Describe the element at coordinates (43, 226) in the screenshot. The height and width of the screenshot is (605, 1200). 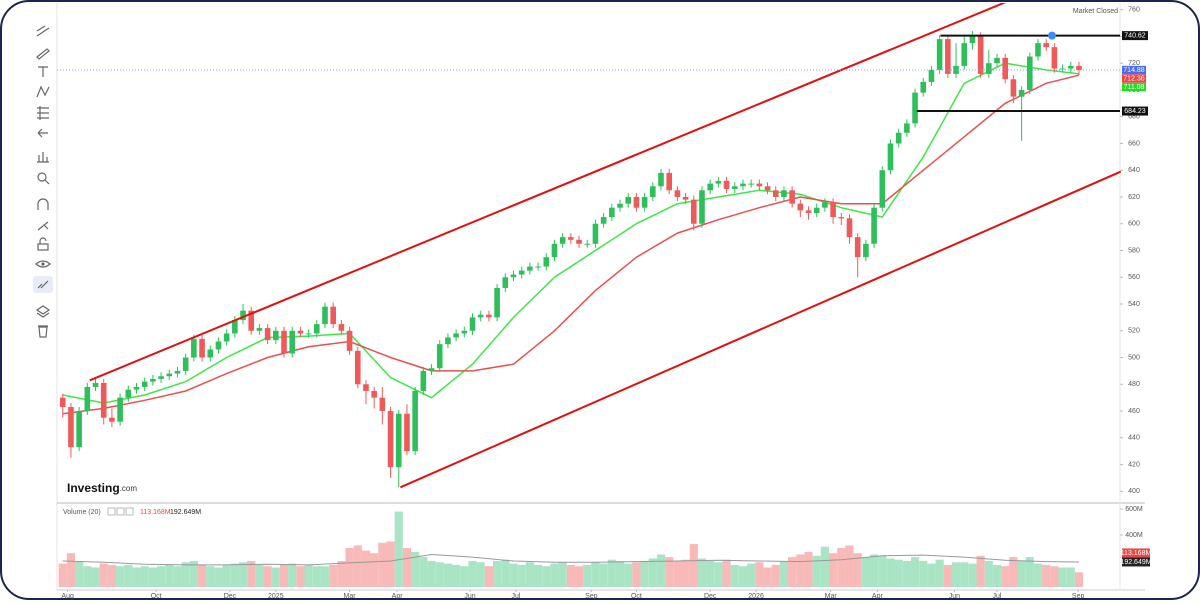
I see `tool-lock-draw` at that location.